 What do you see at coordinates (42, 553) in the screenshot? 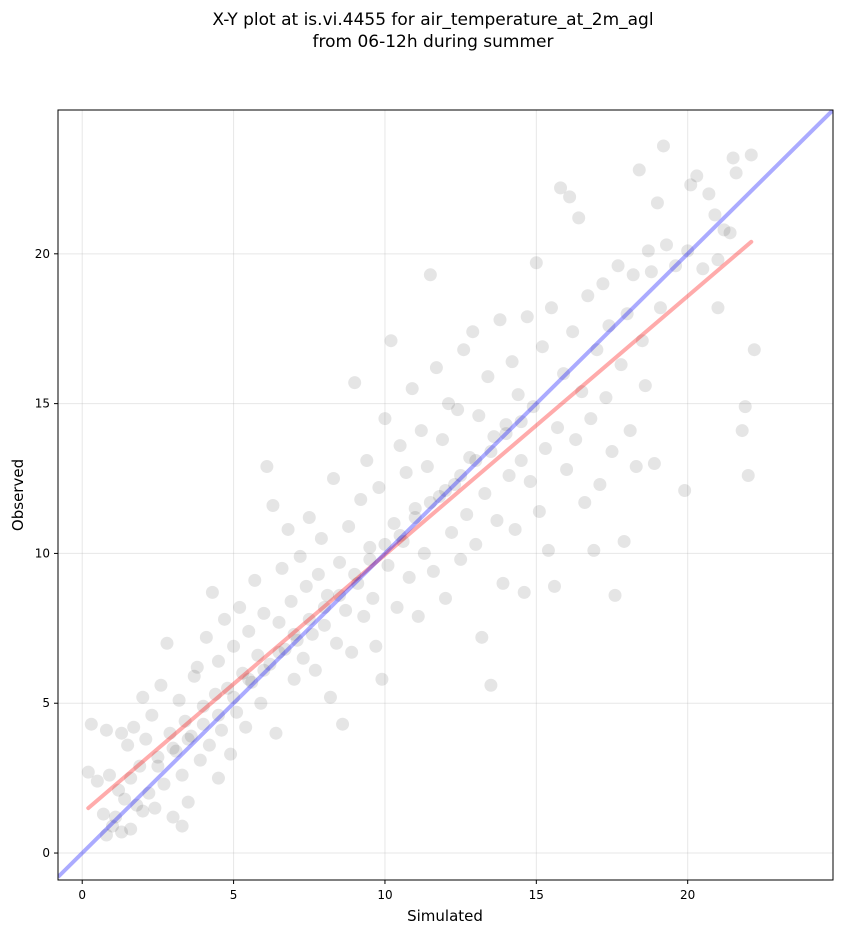
I see `y-tick-label: 10` at bounding box center [42, 553].